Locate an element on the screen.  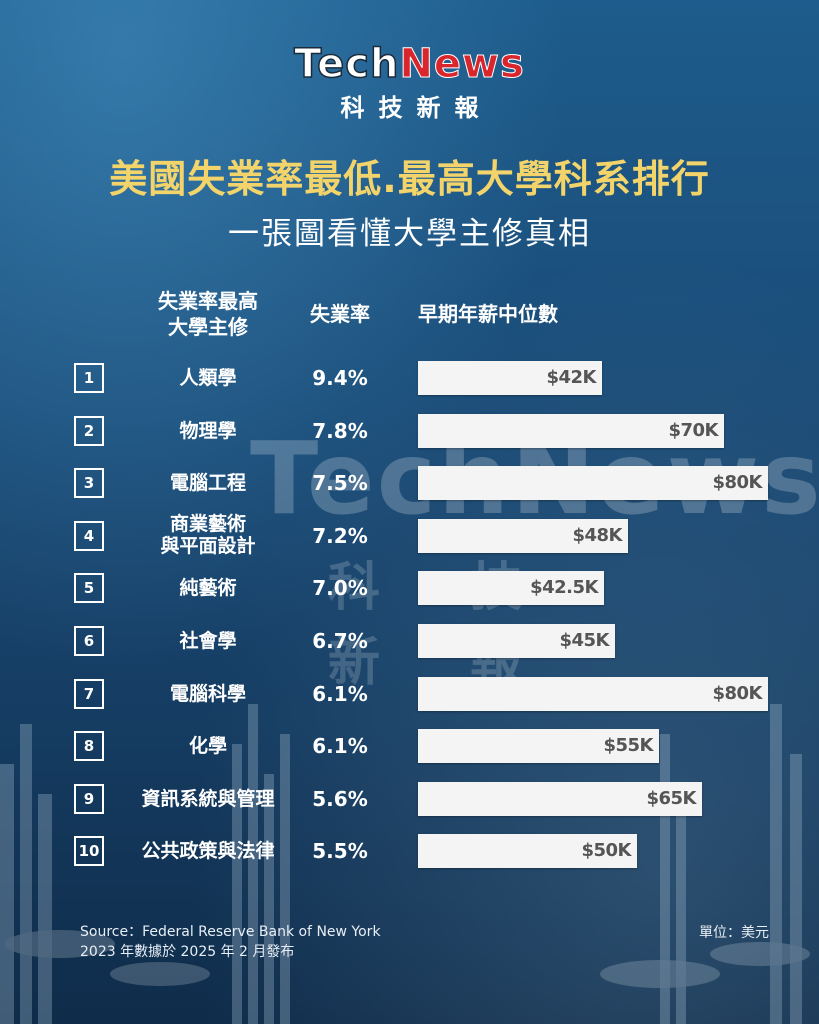
table-row: 2 物理學 7.8% $70K is located at coordinates (409, 431).